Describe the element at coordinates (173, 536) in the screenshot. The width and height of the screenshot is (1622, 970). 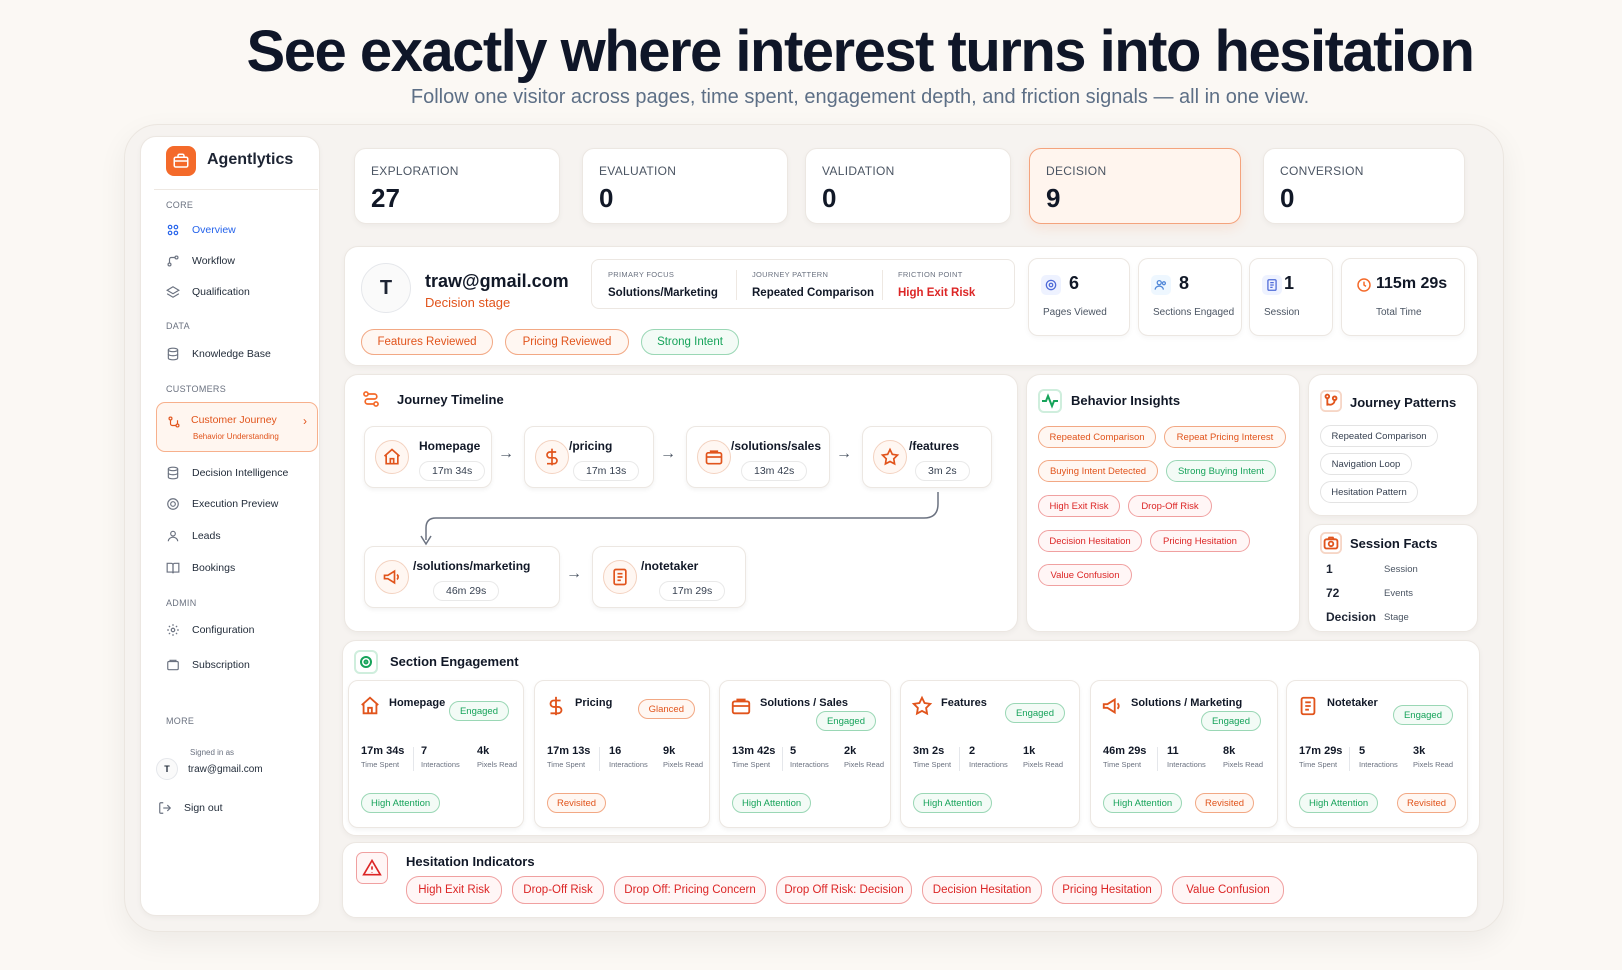
I see `user-icon` at that location.